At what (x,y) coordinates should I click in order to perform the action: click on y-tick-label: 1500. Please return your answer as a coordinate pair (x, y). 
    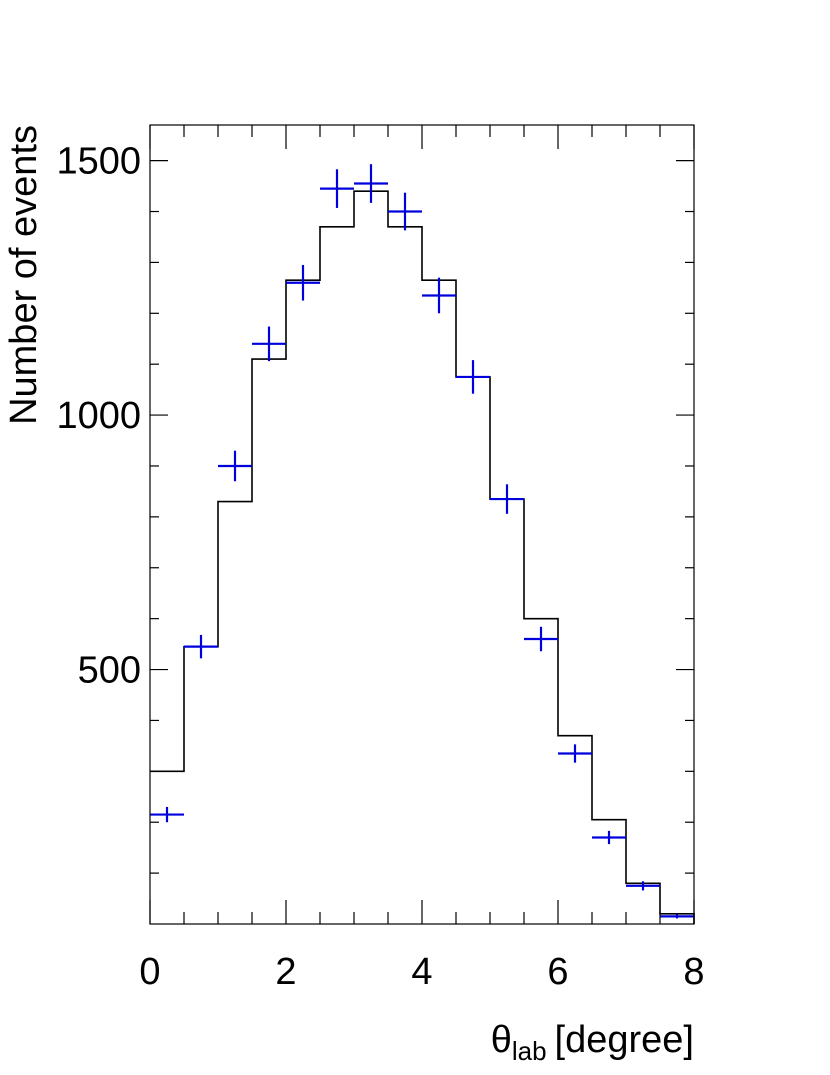
    Looking at the image, I should click on (98, 162).